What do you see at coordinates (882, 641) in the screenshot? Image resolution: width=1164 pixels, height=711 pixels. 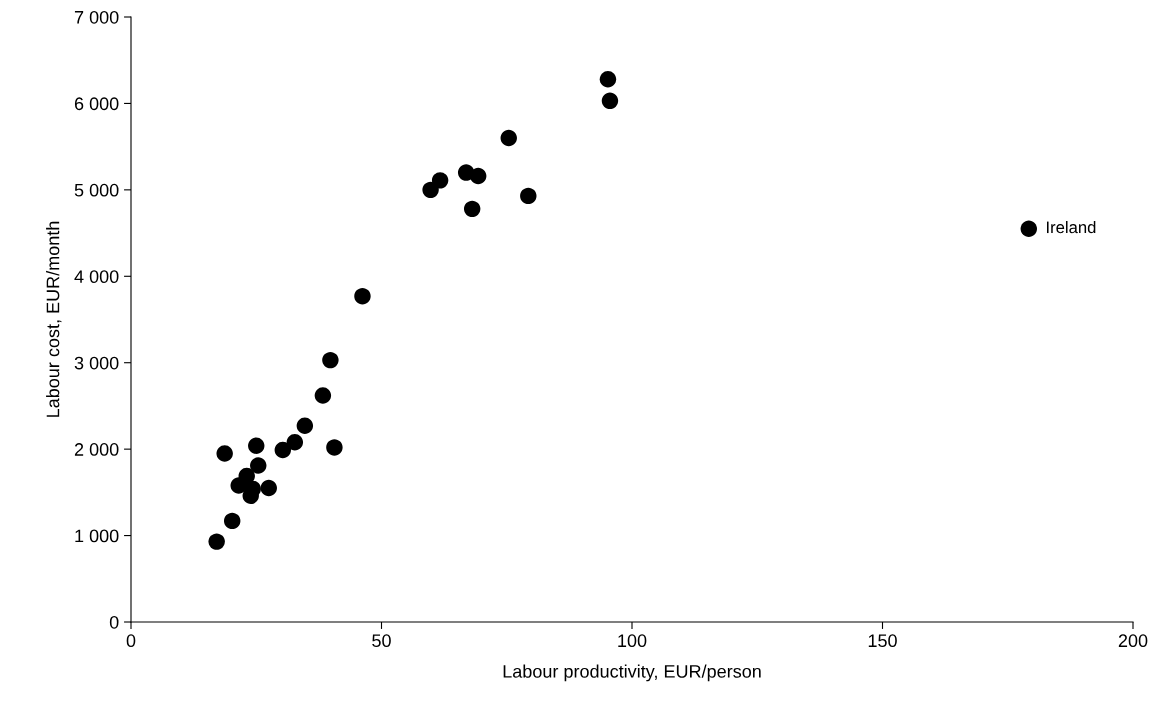 I see `x-tick-label: 150` at bounding box center [882, 641].